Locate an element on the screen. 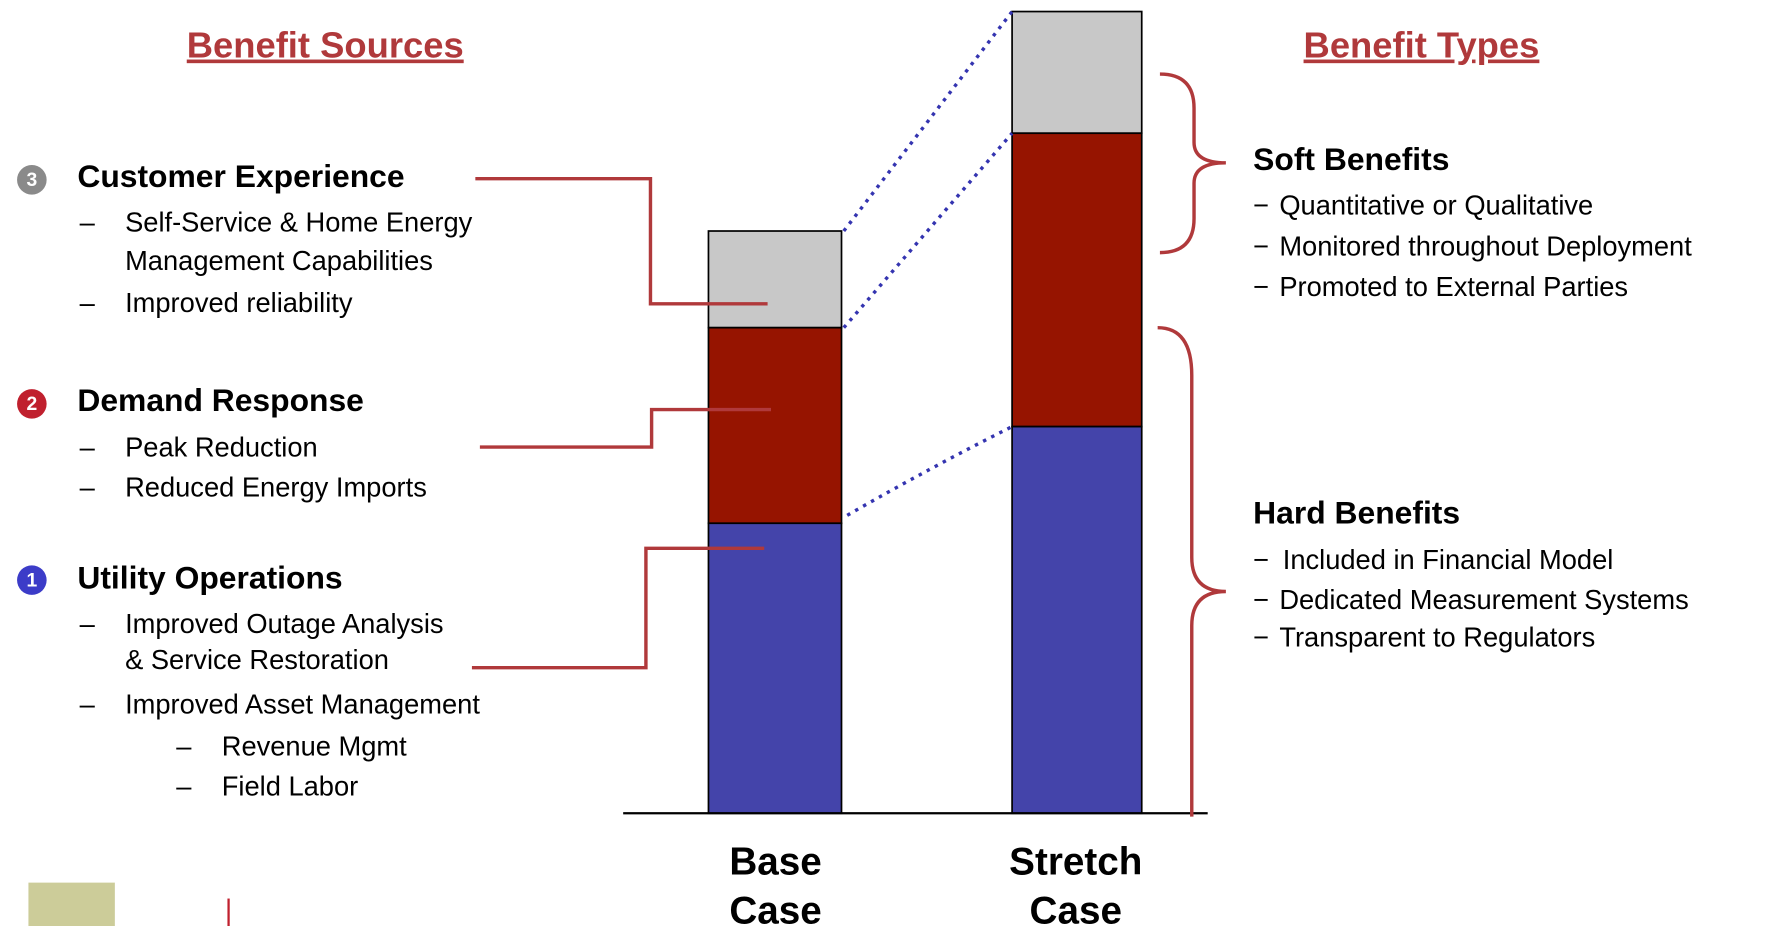  item: Improved reliability is located at coordinates (239, 302).